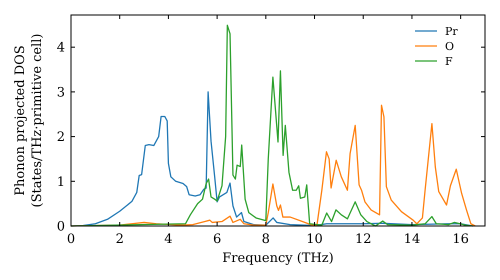 This screenshot has height=280, width=500. I want to click on legend-label: O, so click(449, 46).